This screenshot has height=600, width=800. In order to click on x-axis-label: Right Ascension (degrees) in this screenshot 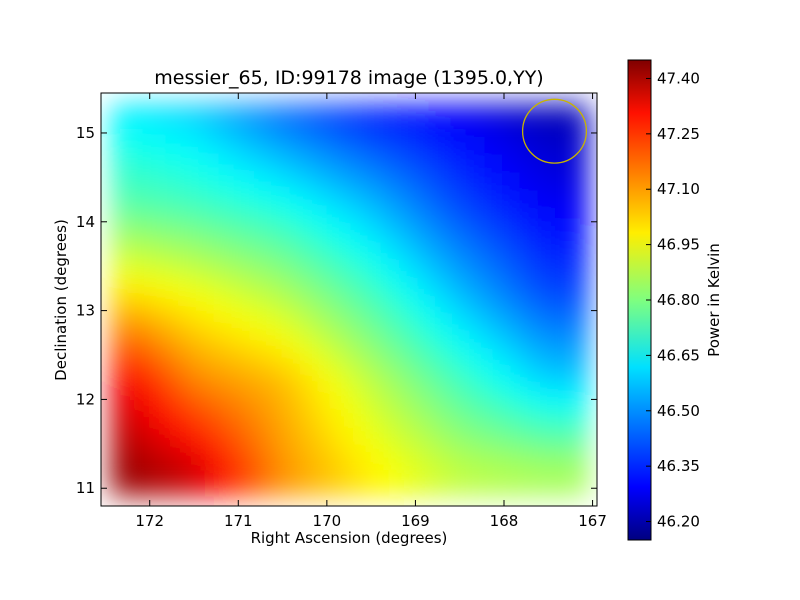, I will do `click(349, 538)`.